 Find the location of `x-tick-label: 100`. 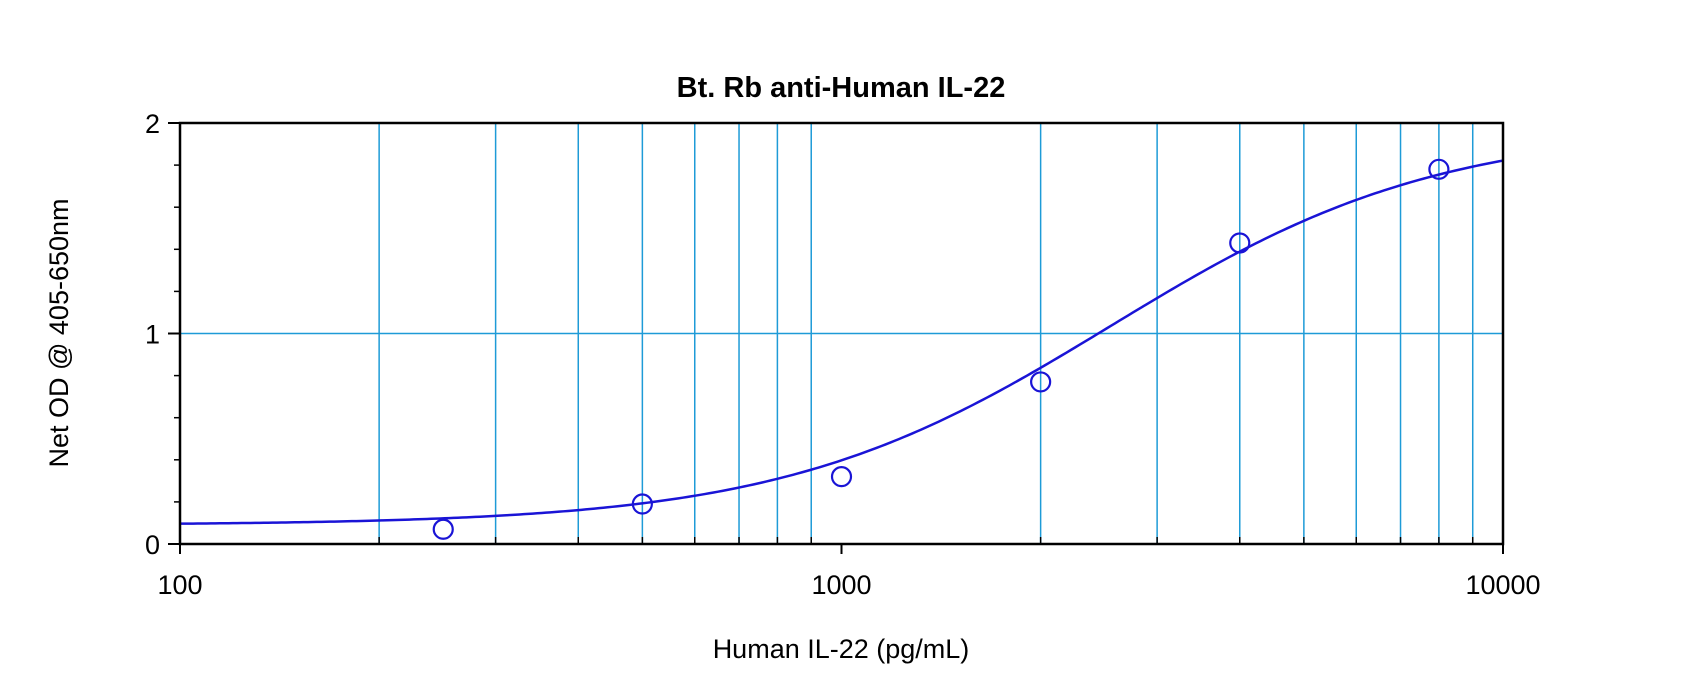

x-tick-label: 100 is located at coordinates (179, 585).